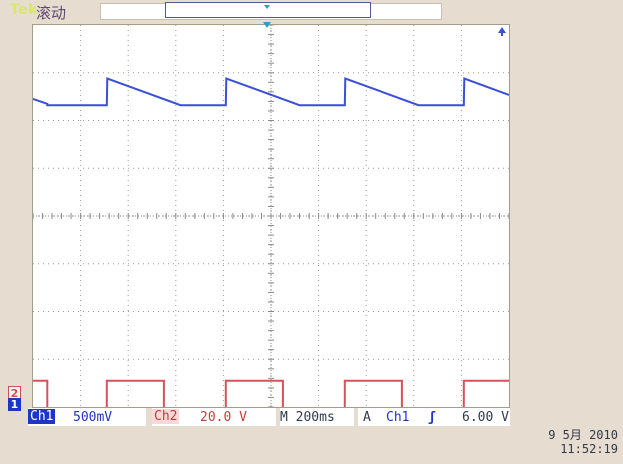 This screenshot has height=464, width=623. Describe the element at coordinates (223, 417) in the screenshot. I see `ch2-scale: 20.0 V` at that location.